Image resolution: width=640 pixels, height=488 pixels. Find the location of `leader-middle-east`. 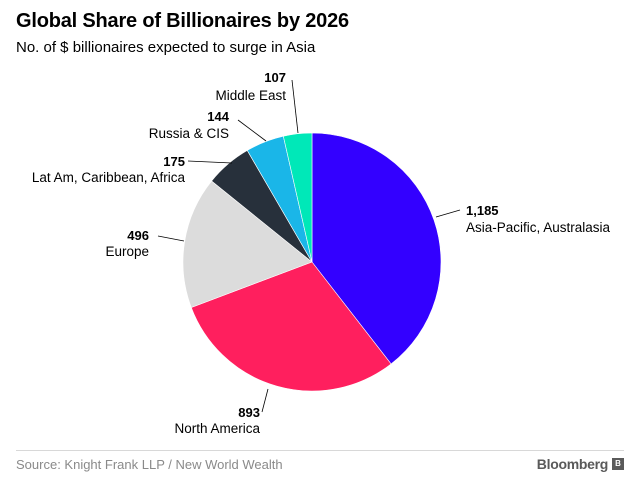

leader-middle-east is located at coordinates (295, 106).